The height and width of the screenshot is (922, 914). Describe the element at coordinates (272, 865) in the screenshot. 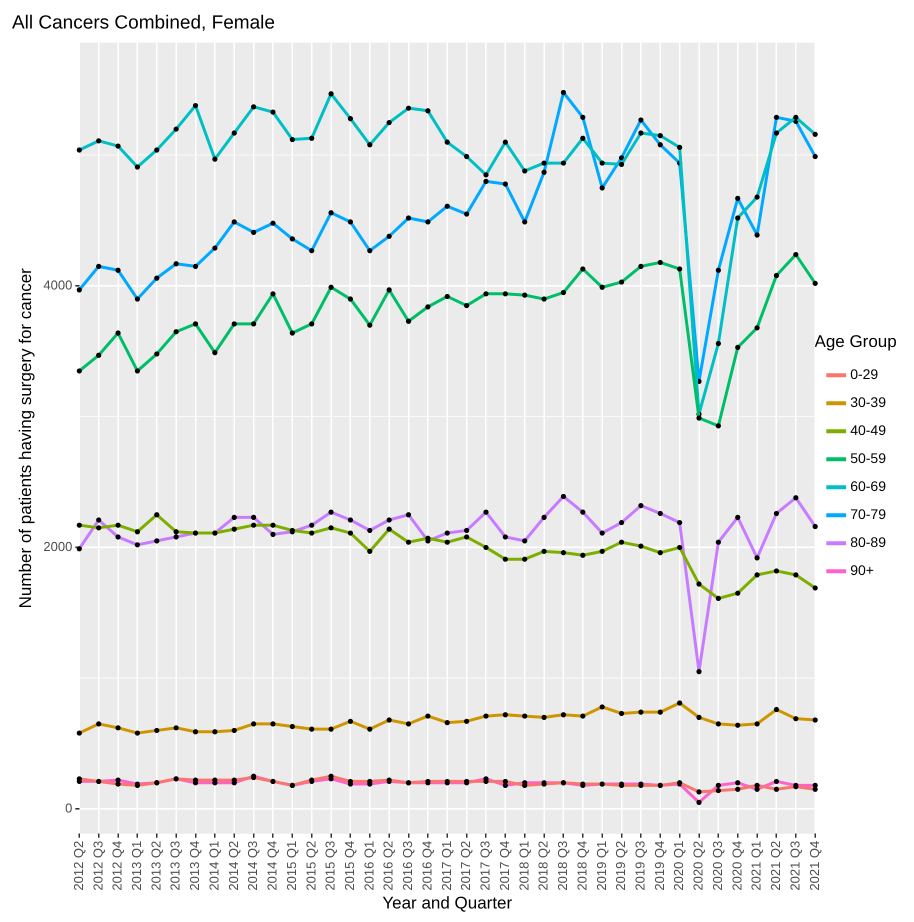

I see `x-tick-label: 2014 Q4` at that location.